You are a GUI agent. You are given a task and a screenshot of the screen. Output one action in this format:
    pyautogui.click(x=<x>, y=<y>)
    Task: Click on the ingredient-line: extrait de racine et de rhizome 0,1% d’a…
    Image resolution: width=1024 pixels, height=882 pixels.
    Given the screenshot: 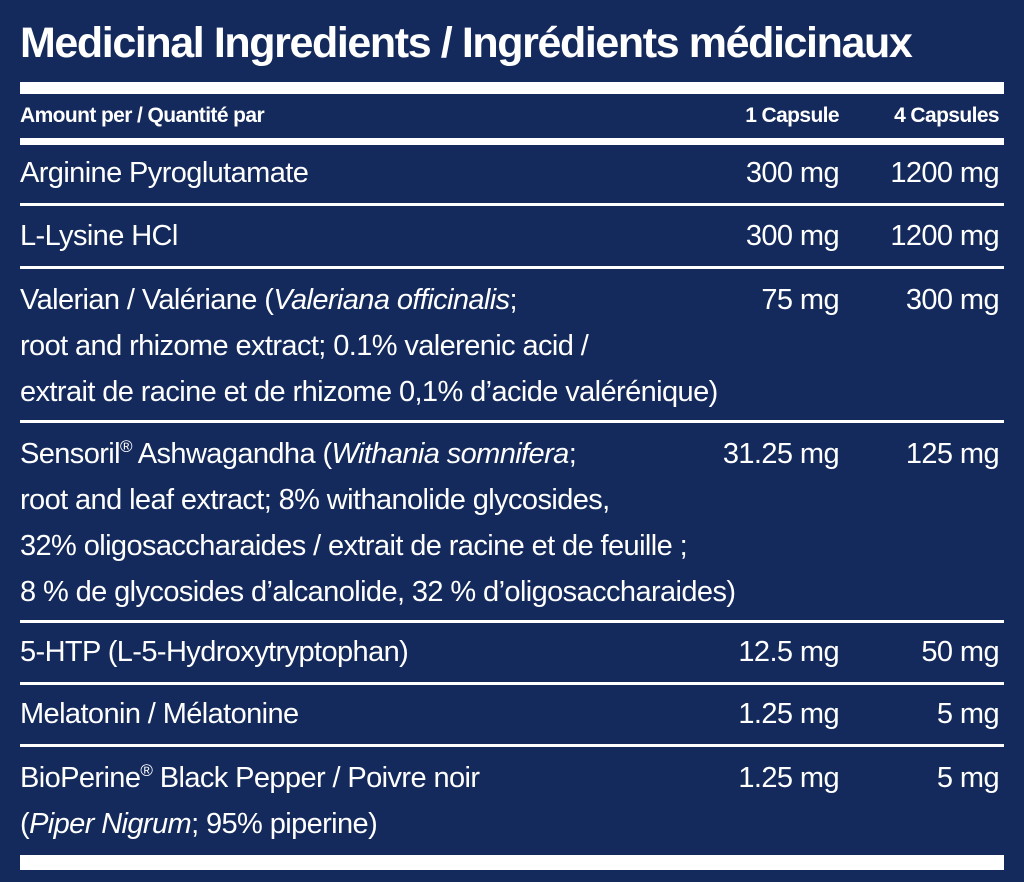 What is the action you would take?
    pyautogui.click(x=369, y=392)
    